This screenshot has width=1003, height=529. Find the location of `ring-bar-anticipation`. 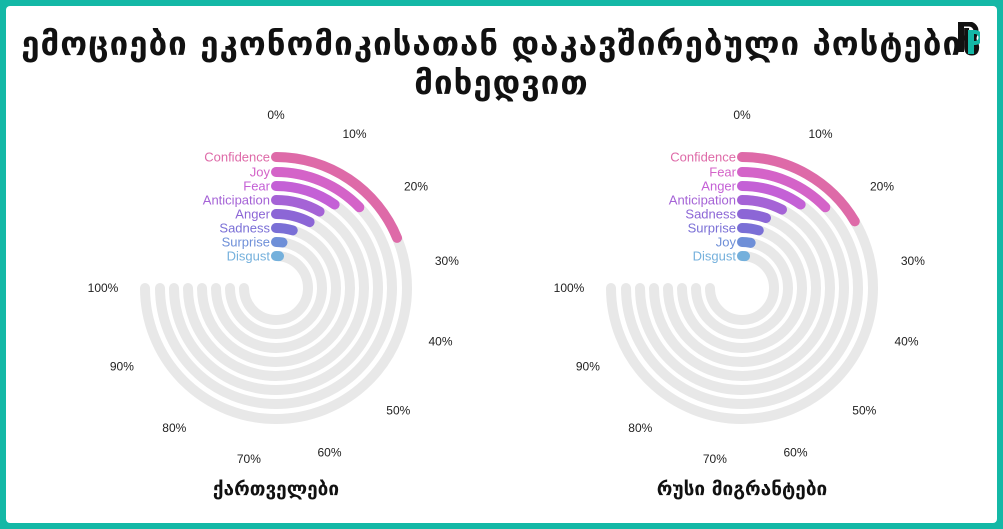

ring-bar-anticipation is located at coordinates (298, 206).